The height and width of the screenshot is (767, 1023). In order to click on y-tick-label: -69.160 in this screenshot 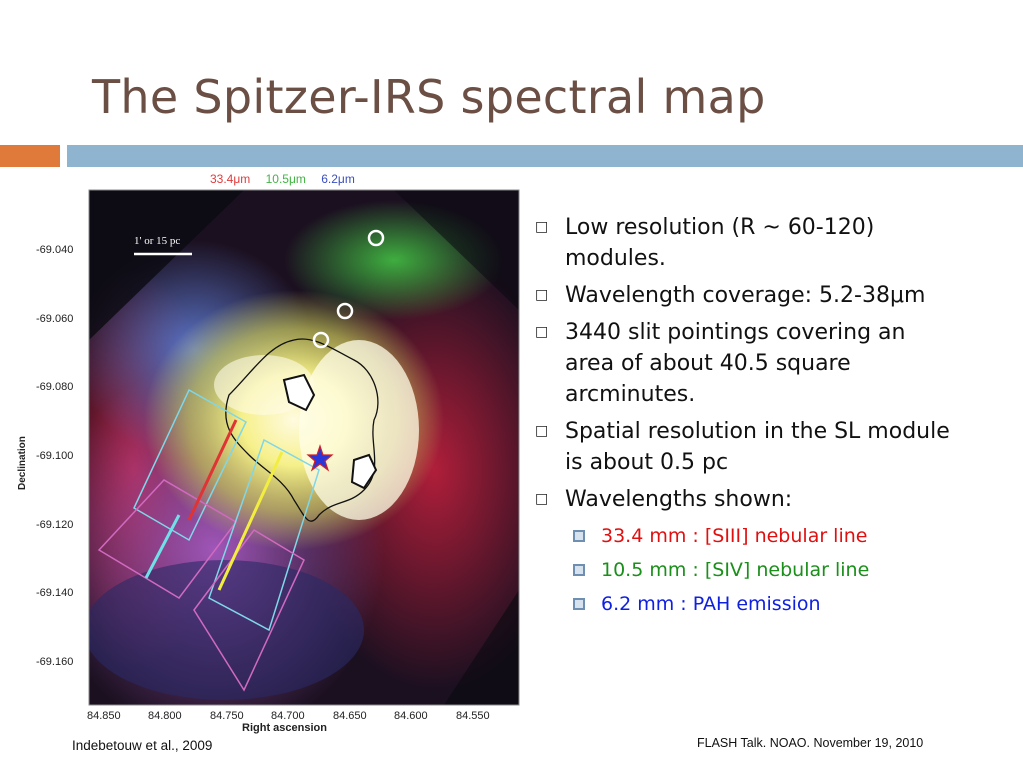, I will do `click(54, 662)`.